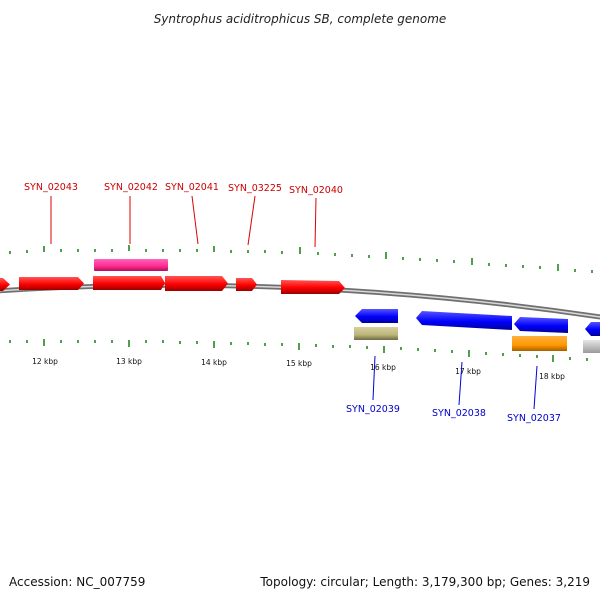  Describe the element at coordinates (129, 361) in the screenshot. I see `scale-label-13kbp: 13 kbp` at that location.